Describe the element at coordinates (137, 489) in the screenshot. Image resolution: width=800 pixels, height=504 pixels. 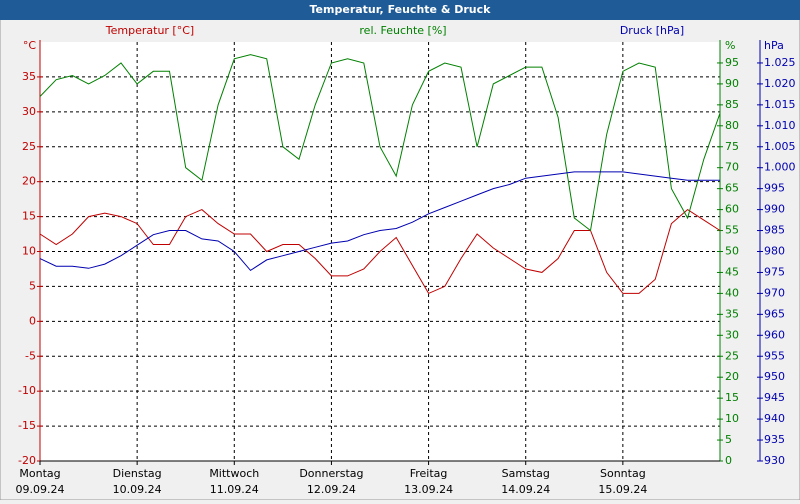
I see `x-tick-date: 10.09.24` at that location.